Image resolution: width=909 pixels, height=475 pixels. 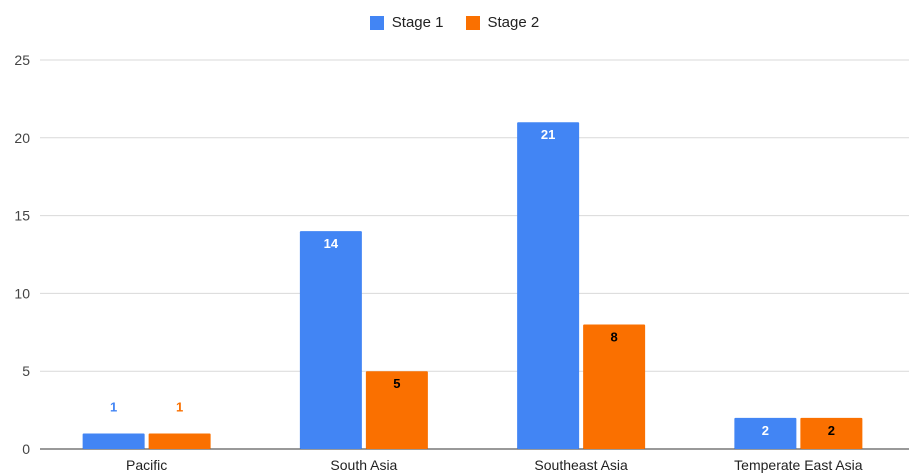 What do you see at coordinates (22, 138) in the screenshot?
I see `y-tick-label: 20` at bounding box center [22, 138].